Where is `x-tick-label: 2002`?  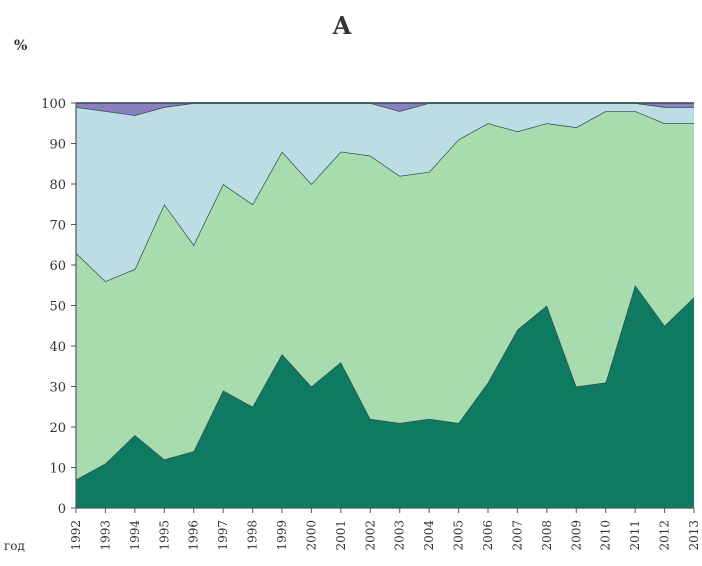 x-tick-label: 2002 is located at coordinates (370, 535).